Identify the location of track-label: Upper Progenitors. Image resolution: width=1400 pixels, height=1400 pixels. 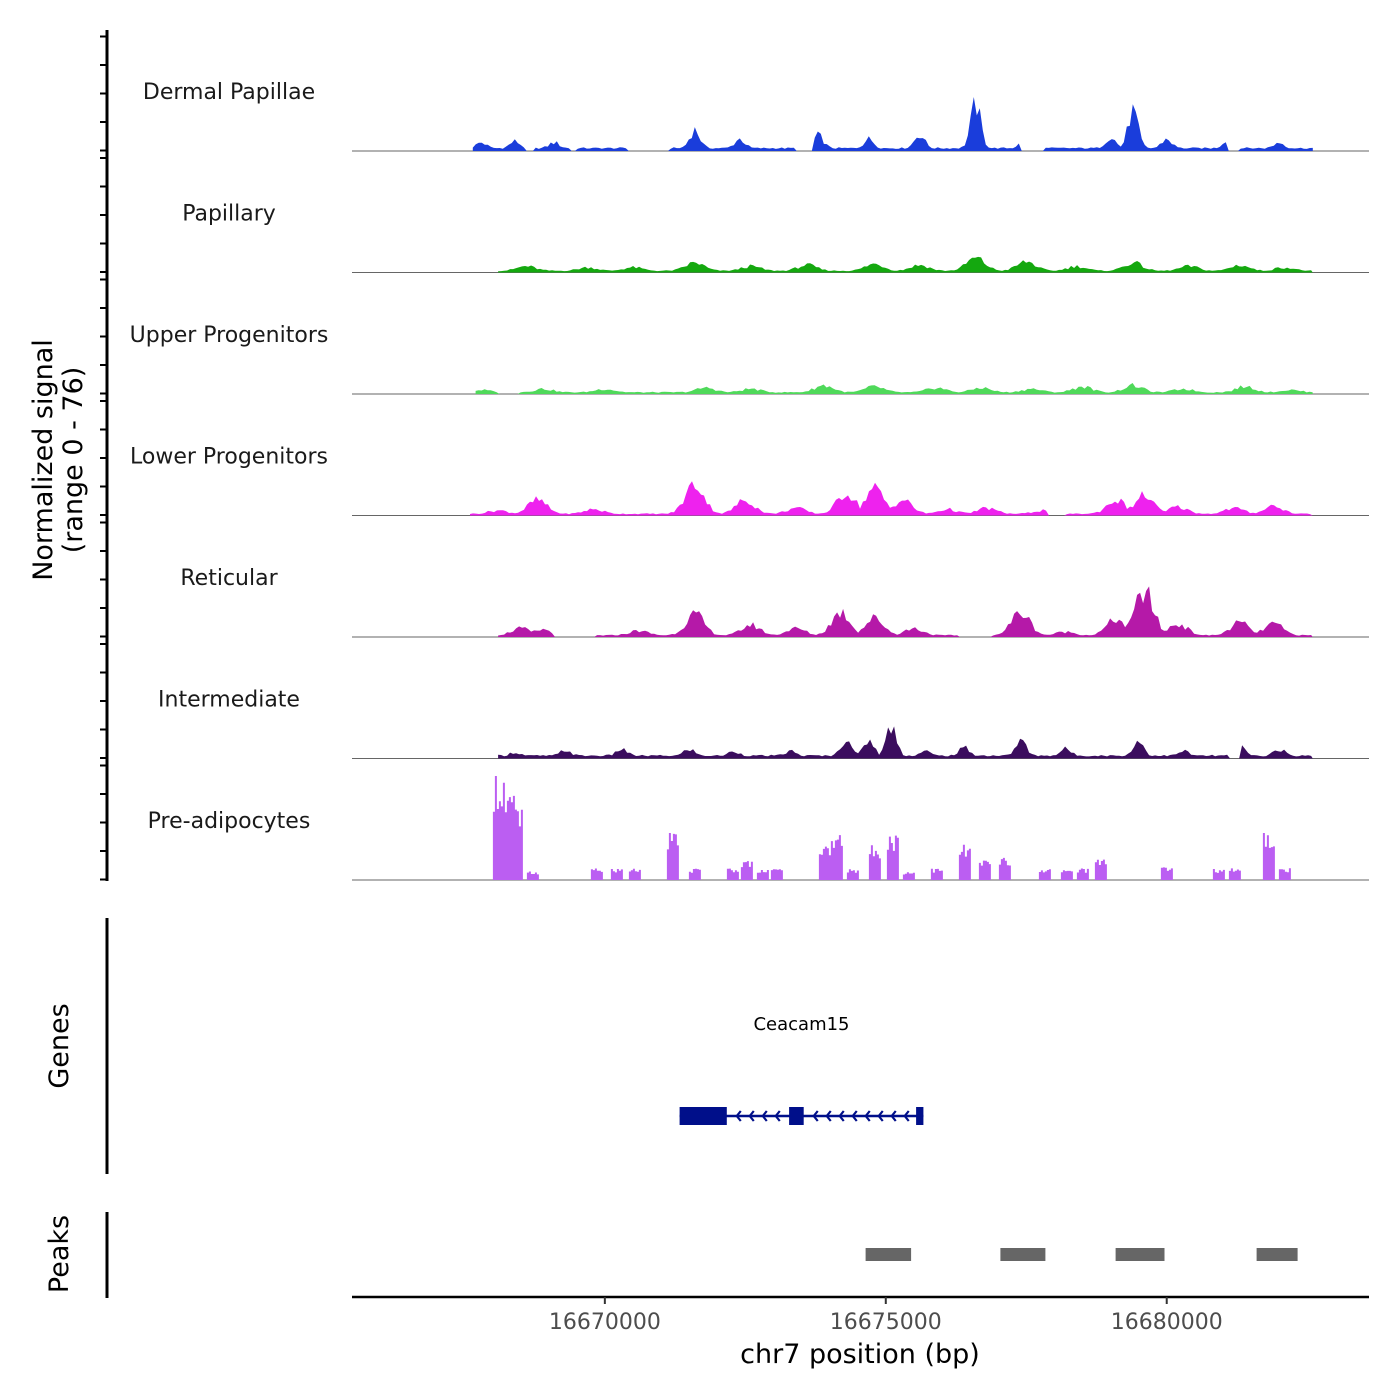
(229, 335).